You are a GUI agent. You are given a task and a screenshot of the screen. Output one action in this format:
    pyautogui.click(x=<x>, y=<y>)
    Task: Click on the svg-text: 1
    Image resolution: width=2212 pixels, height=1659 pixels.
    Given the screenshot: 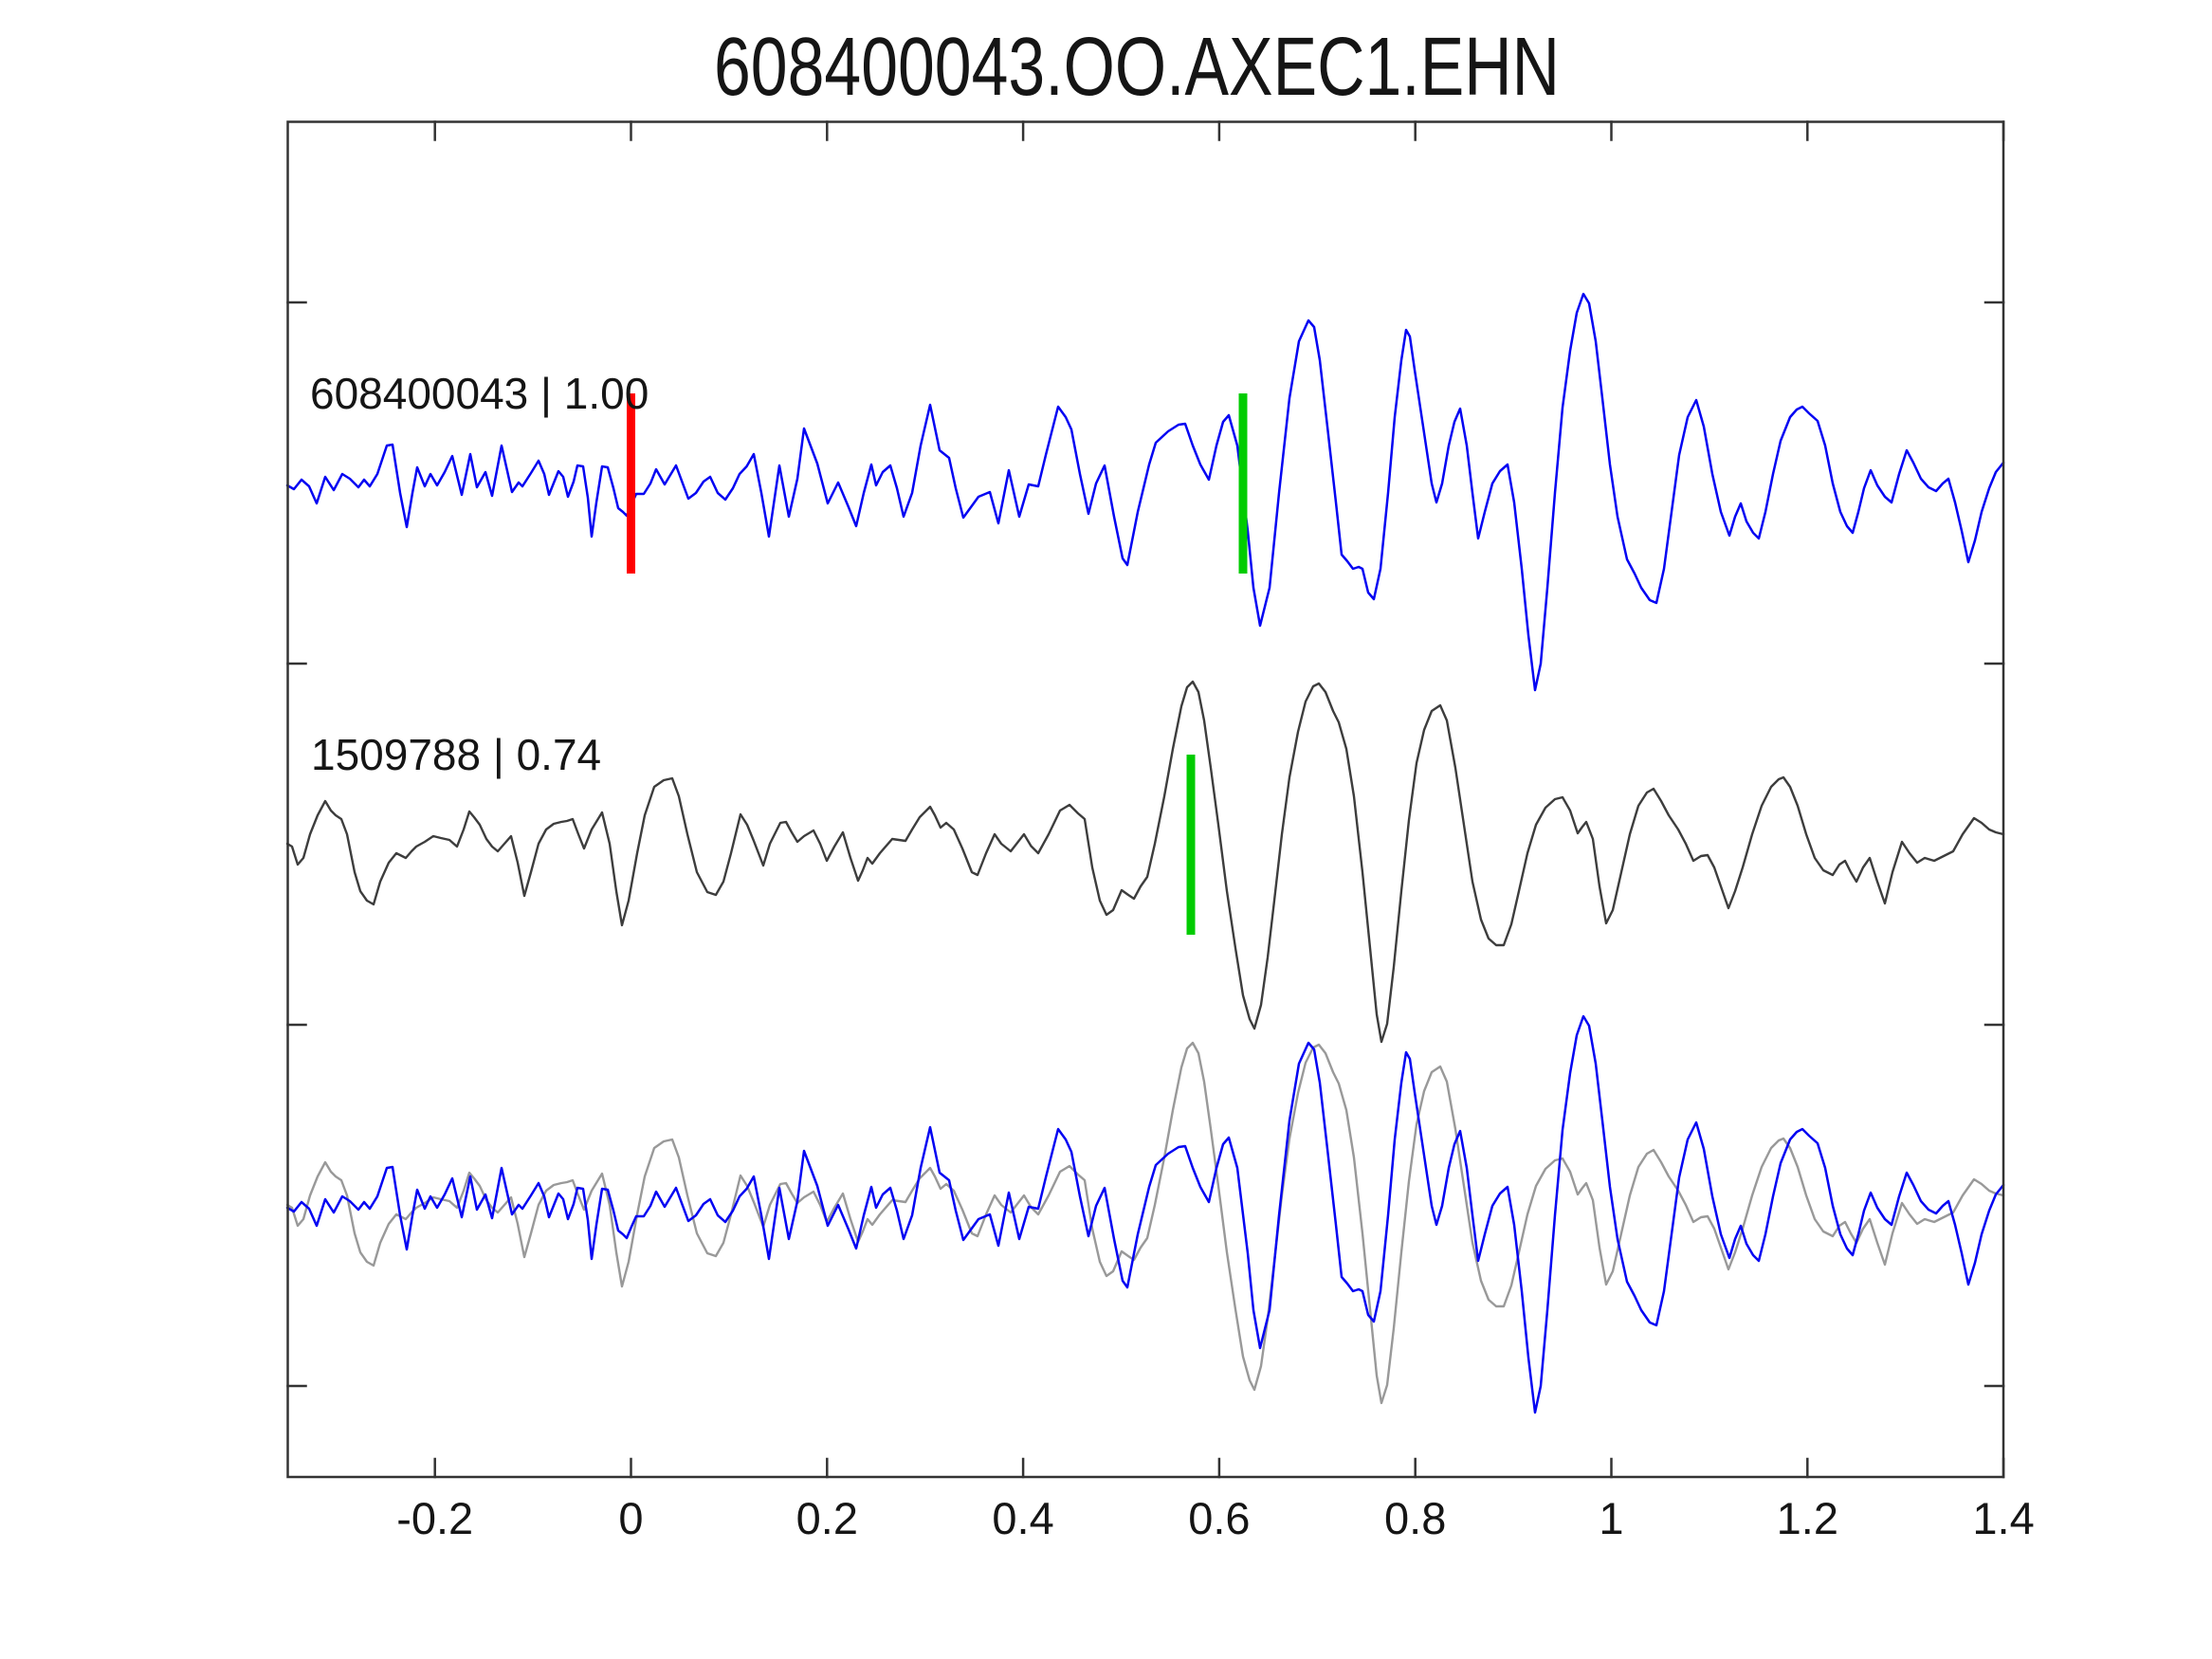 What is the action you would take?
    pyautogui.click(x=1611, y=1518)
    